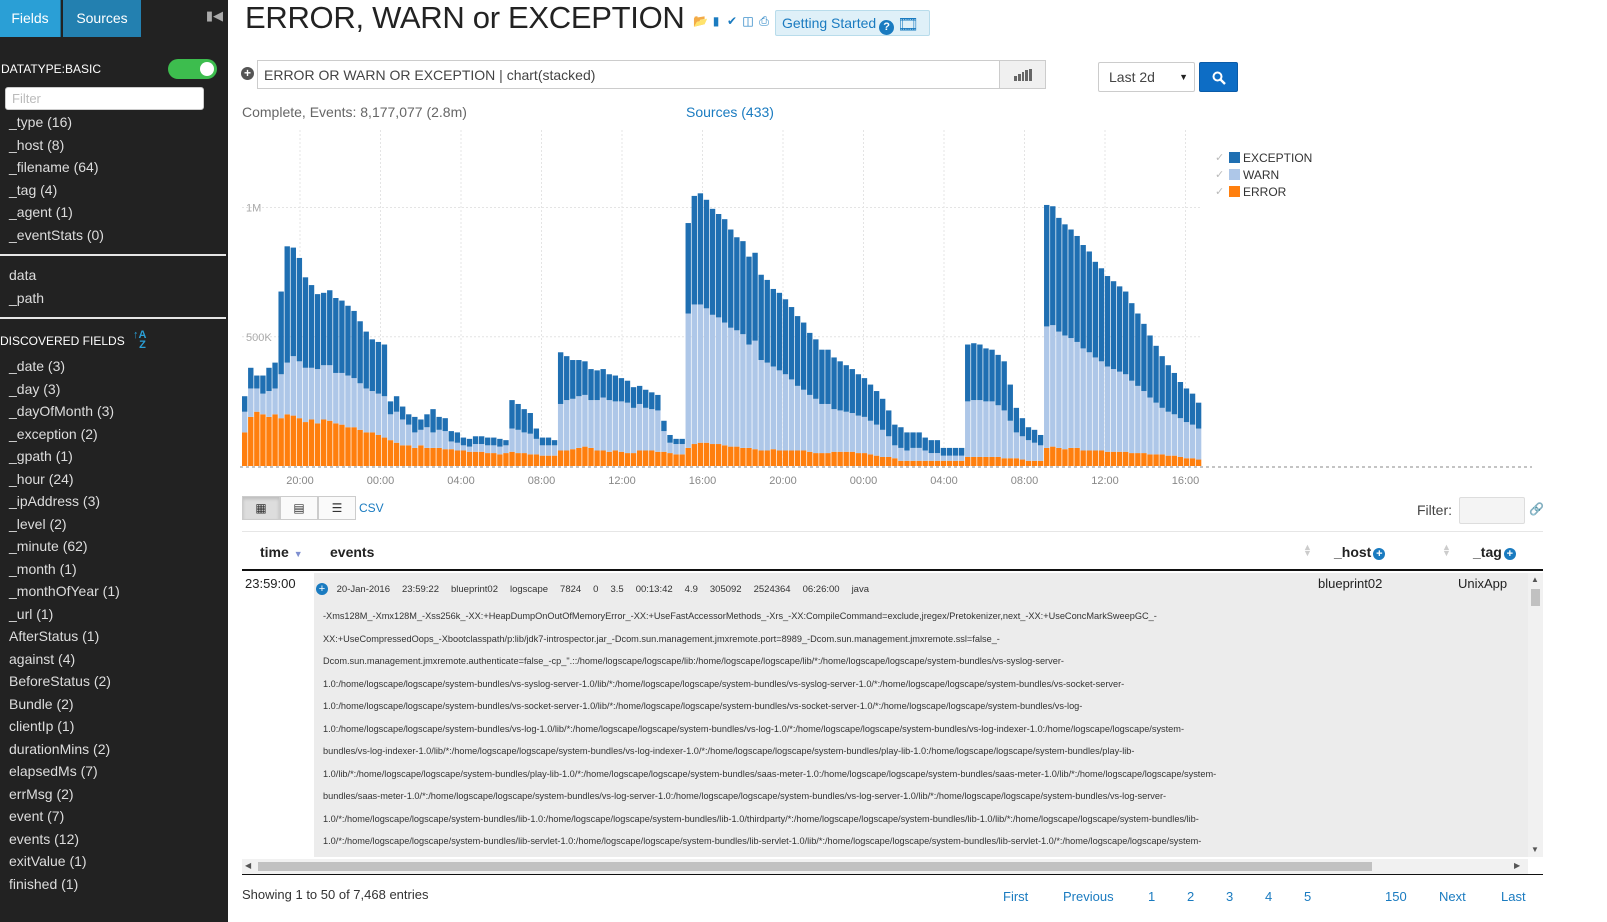  I want to click on scroll-down-icon: ▼, so click(1535, 849).